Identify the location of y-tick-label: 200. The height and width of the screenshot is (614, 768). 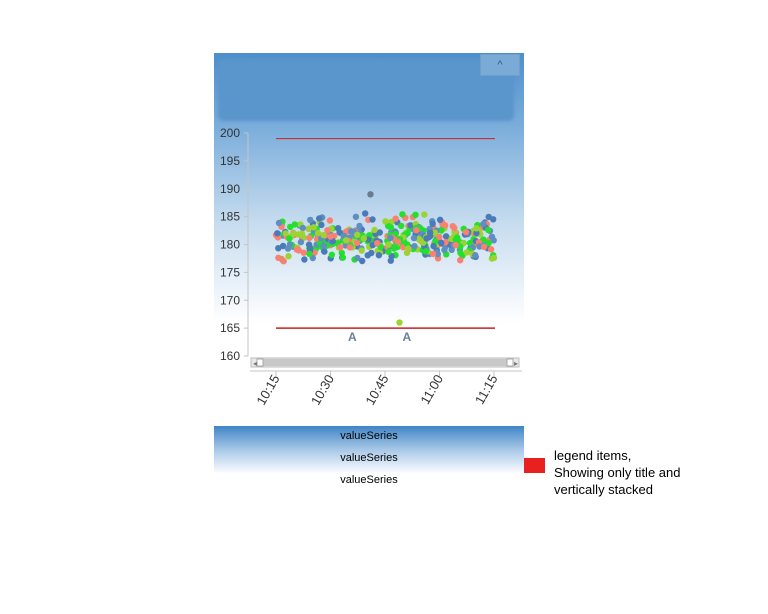
(230, 133).